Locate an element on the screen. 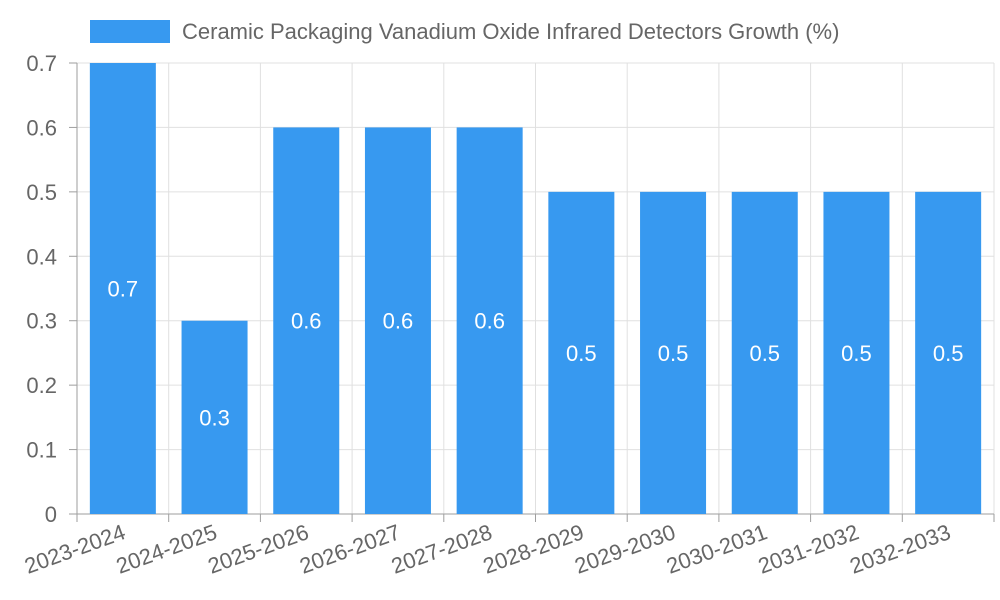 This screenshot has height=600, width=1000. bar-2026-2027 is located at coordinates (397, 320).